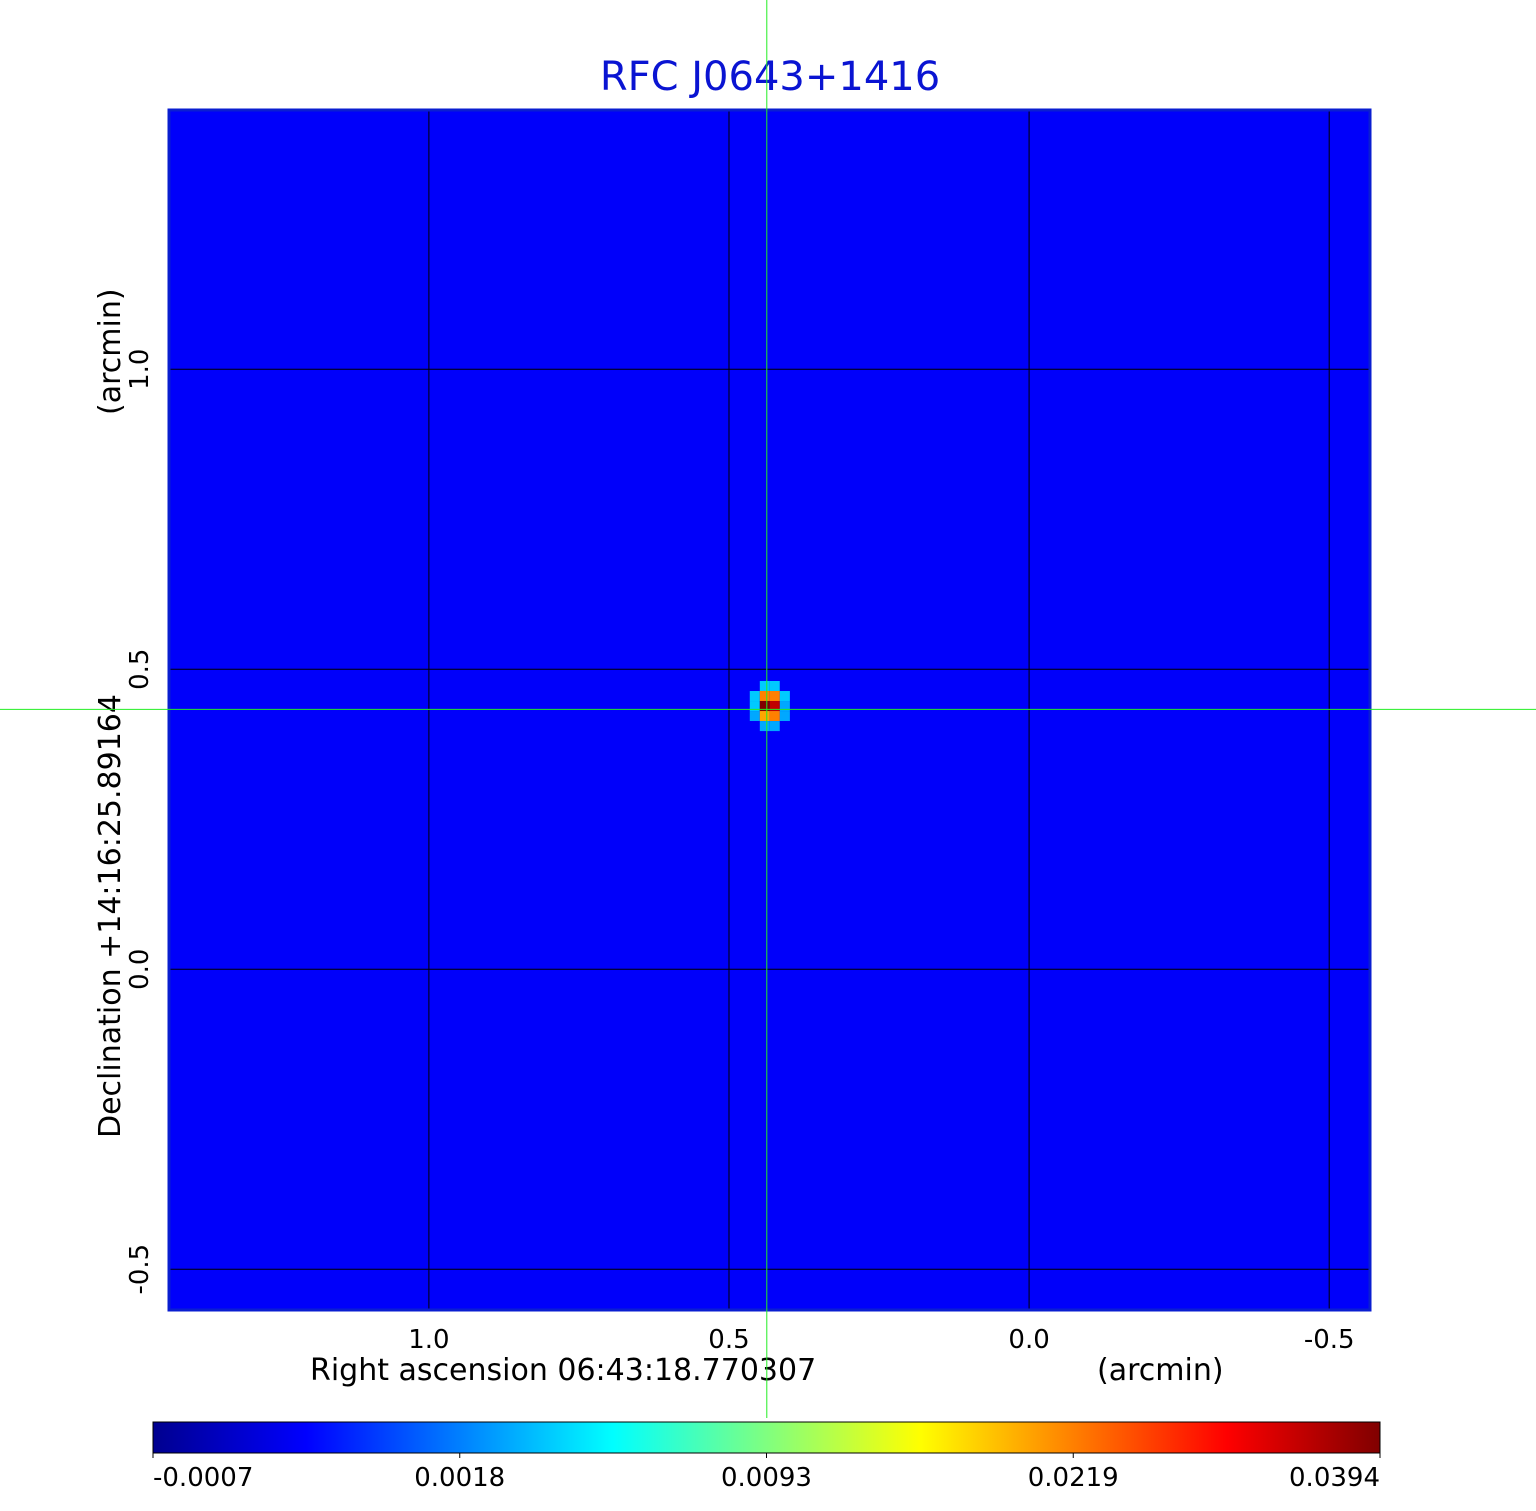 This screenshot has height=1511, width=1536. I want to click on y-axis-label: Declination +14:16:25.89164, so click(110, 916).